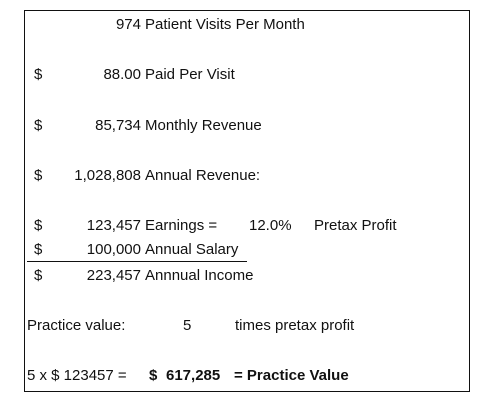 This screenshot has height=406, width=495. I want to click on practice-note: times pretax profit, so click(295, 325).